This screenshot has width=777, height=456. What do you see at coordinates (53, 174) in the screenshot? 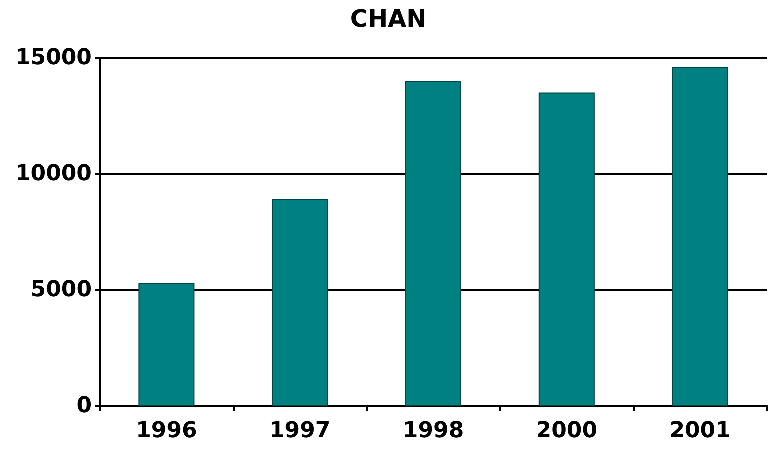
I see `y-tick-label: 10000` at bounding box center [53, 174].